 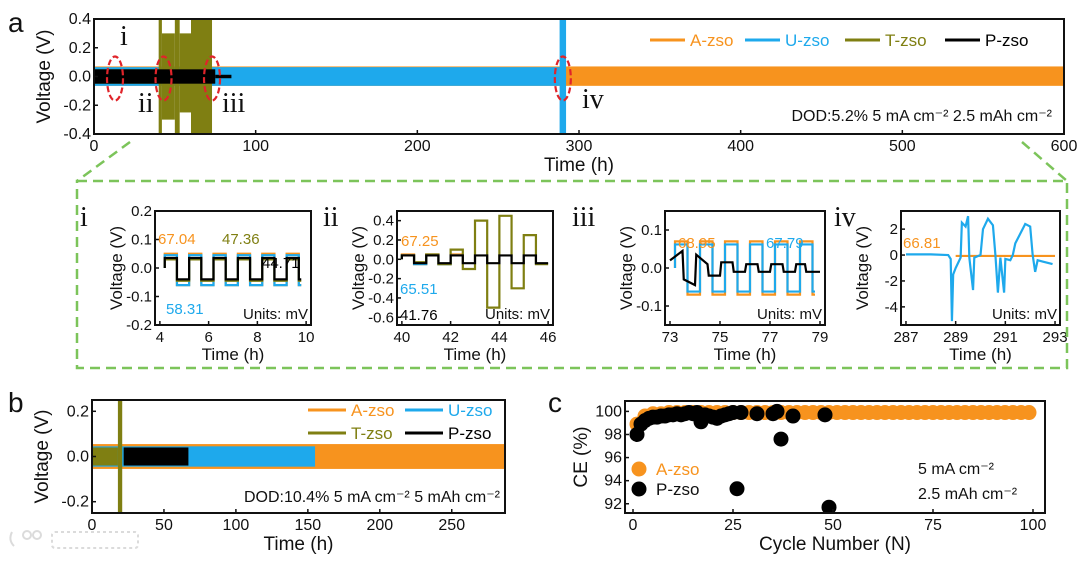 What do you see at coordinates (955, 337) in the screenshot?
I see `x-tick-label: 289` at bounding box center [955, 337].